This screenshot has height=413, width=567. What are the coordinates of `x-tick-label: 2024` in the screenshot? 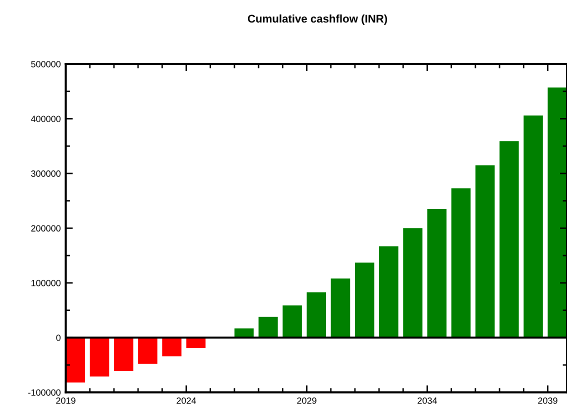 It's located at (186, 400).